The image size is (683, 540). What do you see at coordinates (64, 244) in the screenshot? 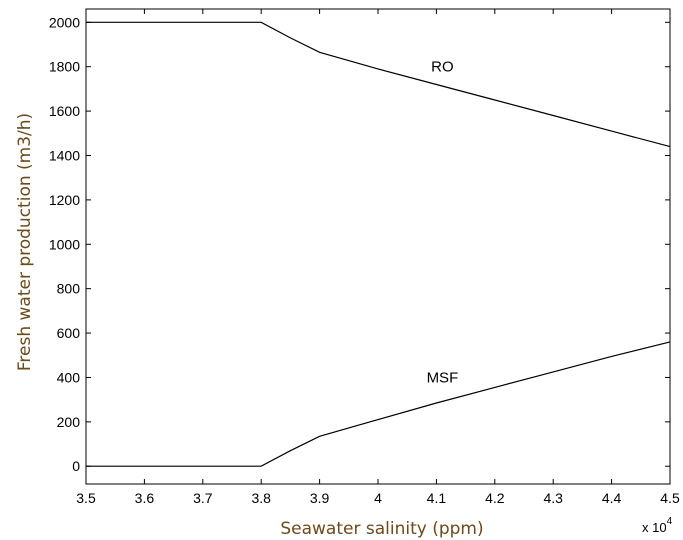
I see `y-tick-label: 1000` at bounding box center [64, 244].